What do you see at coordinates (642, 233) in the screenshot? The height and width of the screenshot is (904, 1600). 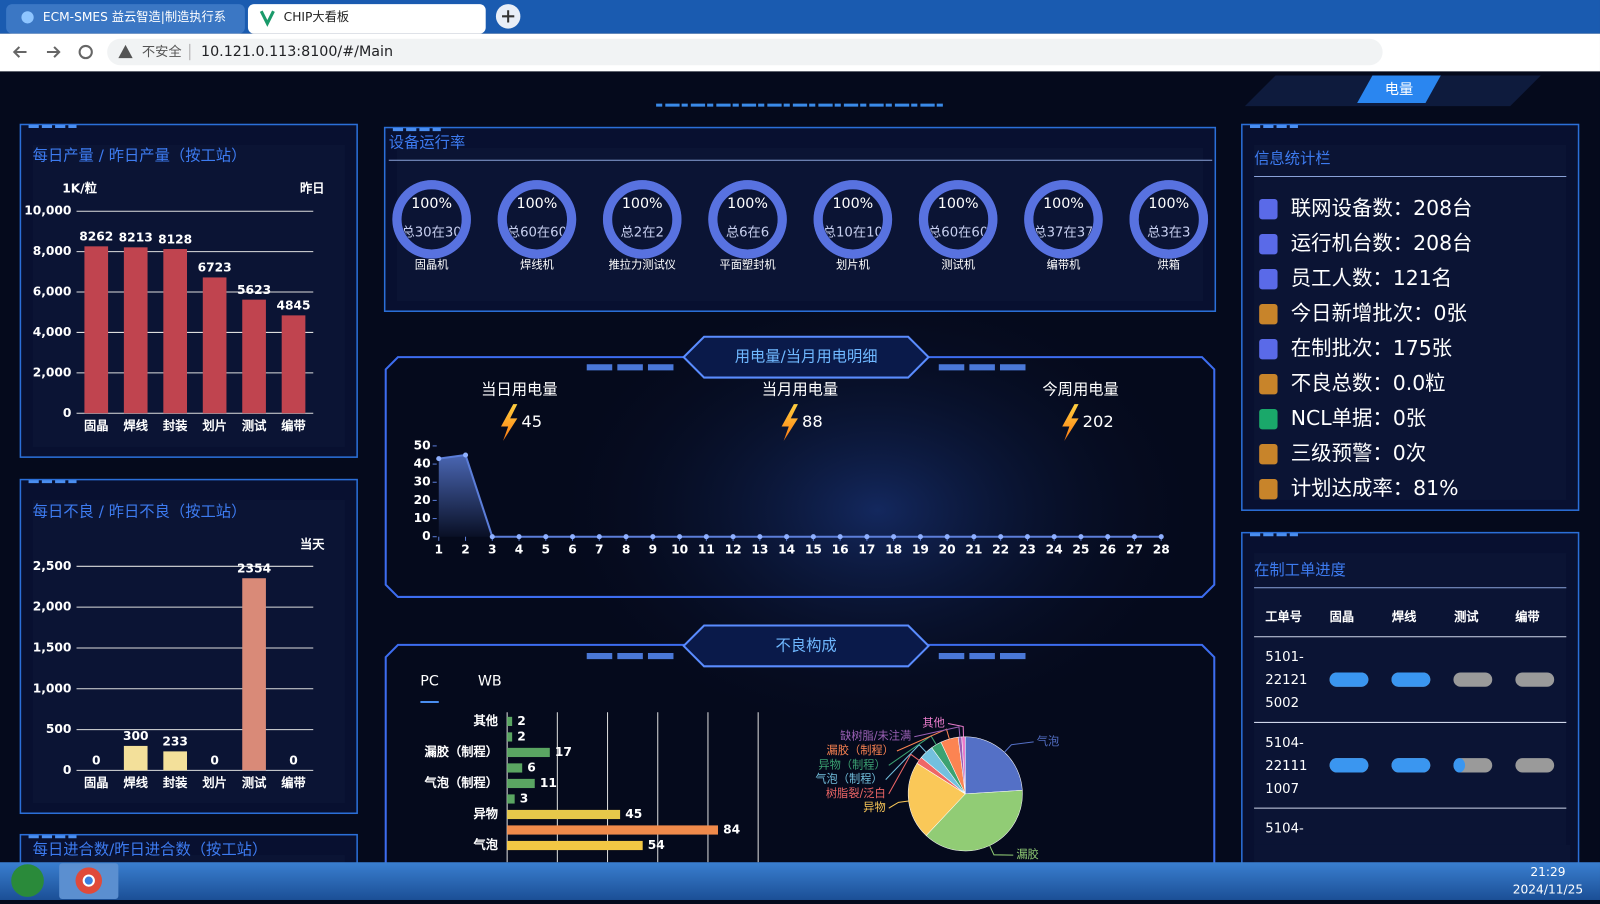 I see `gauge-detail: 总2在2` at bounding box center [642, 233].